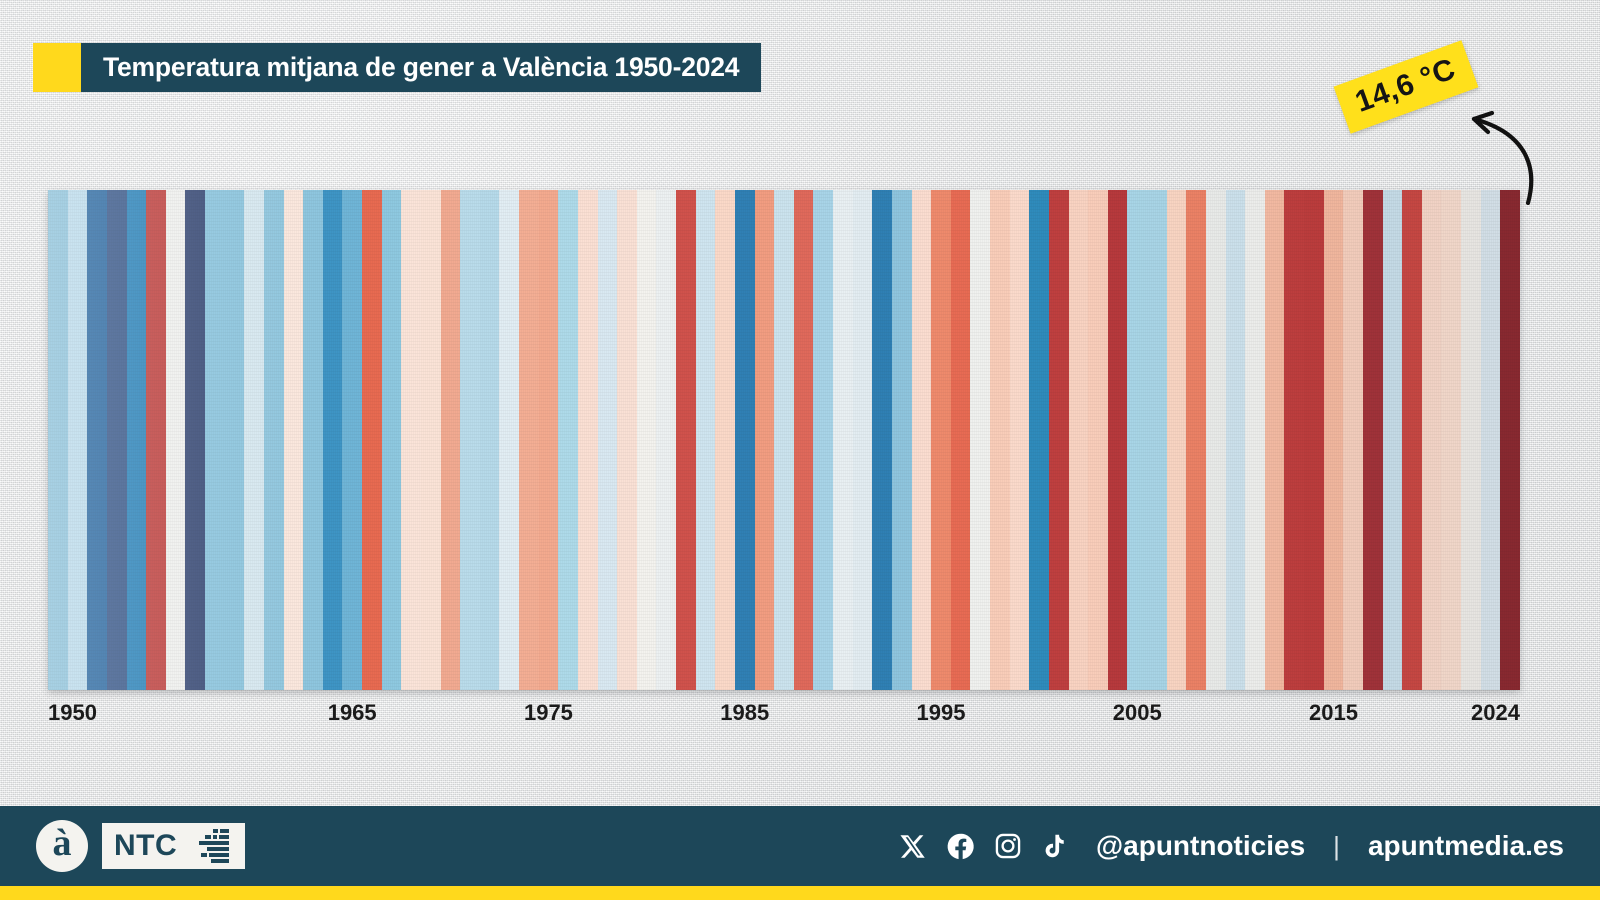 This screenshot has height=900, width=1600. Describe the element at coordinates (548, 440) in the screenshot. I see `stripe-1975` at that location.